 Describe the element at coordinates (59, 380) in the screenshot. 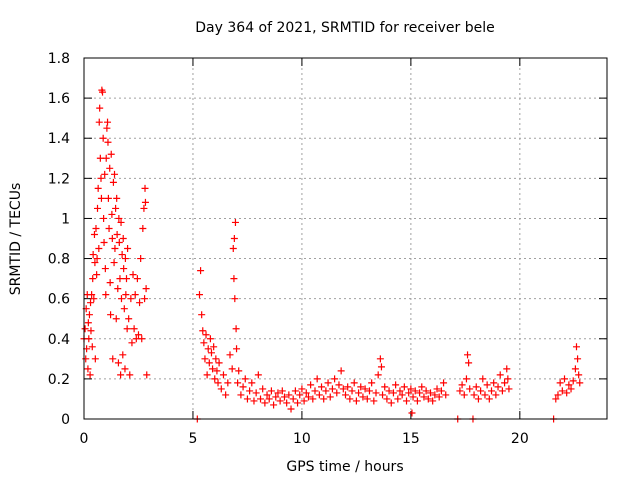

I see `y-tick-label: 0.2` at that location.